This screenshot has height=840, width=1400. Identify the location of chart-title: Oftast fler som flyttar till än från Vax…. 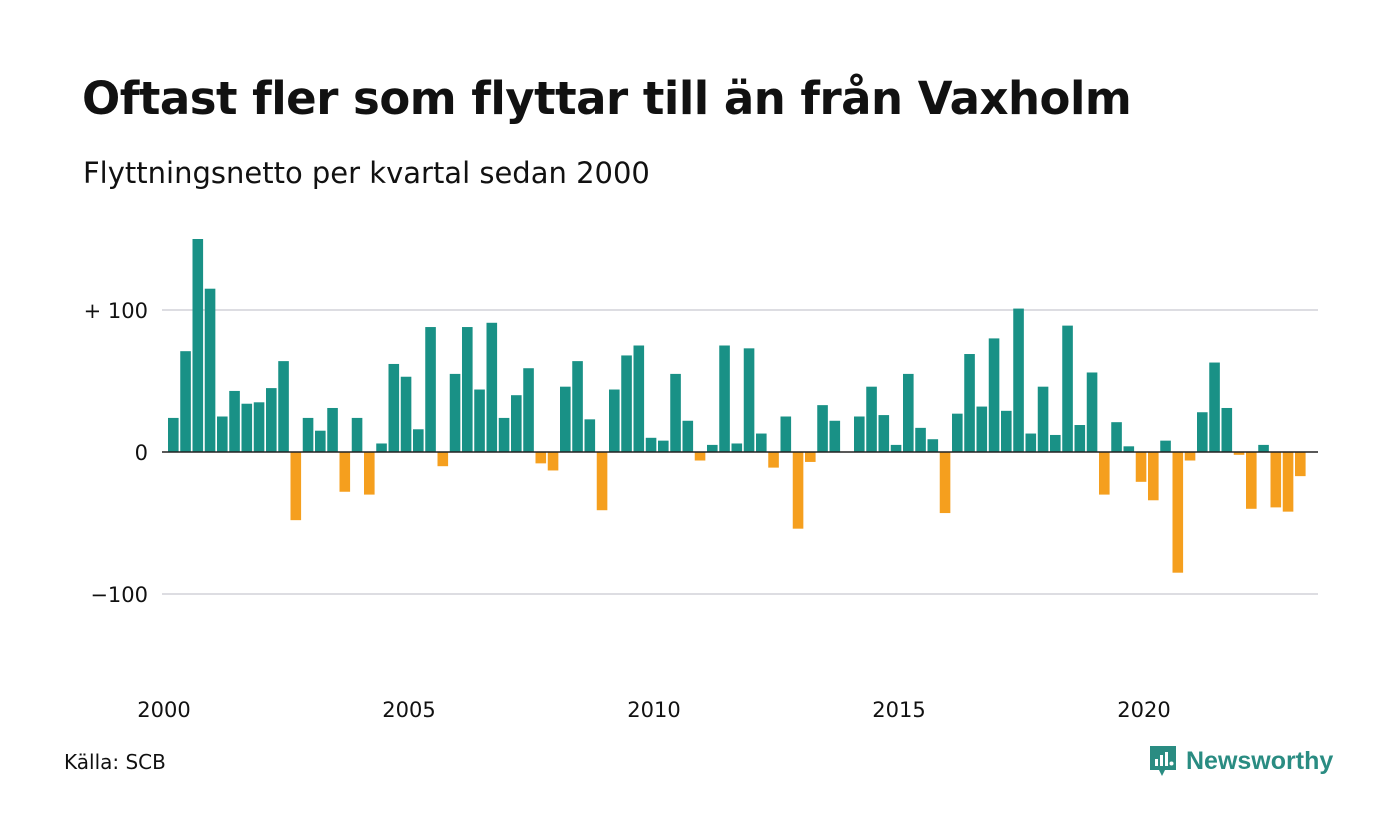
(607, 98).